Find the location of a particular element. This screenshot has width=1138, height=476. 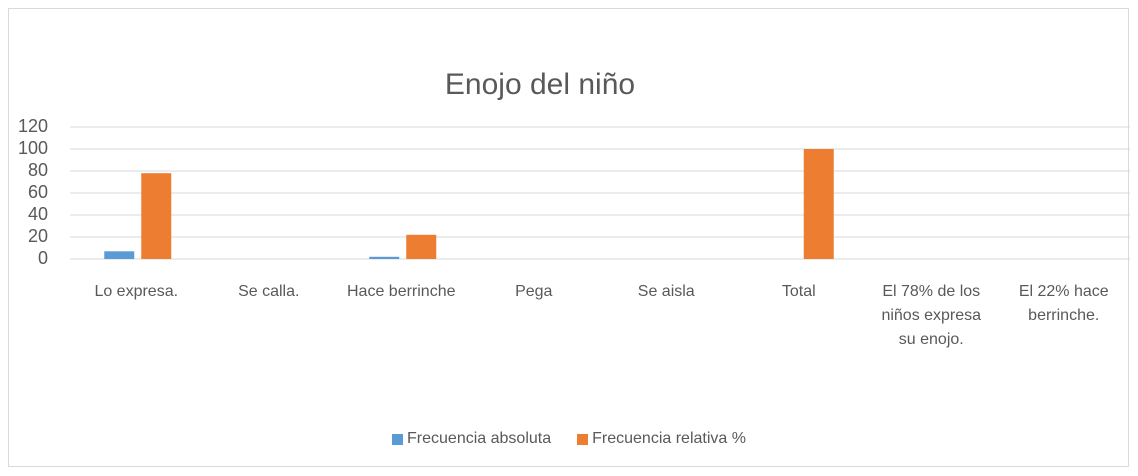

x-tick-label: El 22% hace berrinche. is located at coordinates (1063, 303).